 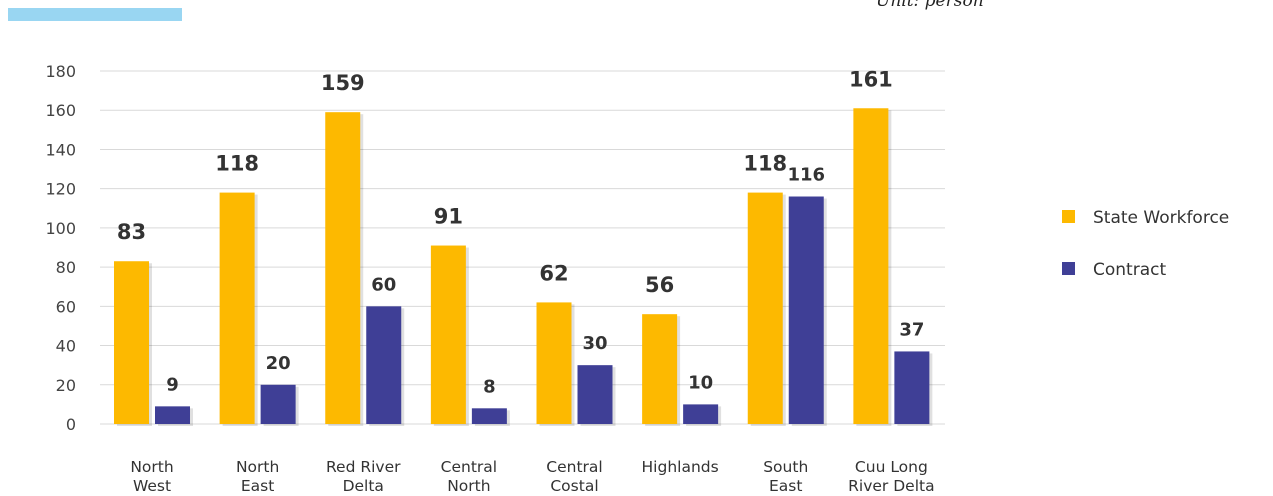 I want to click on data-label: 20, so click(x=278, y=363).